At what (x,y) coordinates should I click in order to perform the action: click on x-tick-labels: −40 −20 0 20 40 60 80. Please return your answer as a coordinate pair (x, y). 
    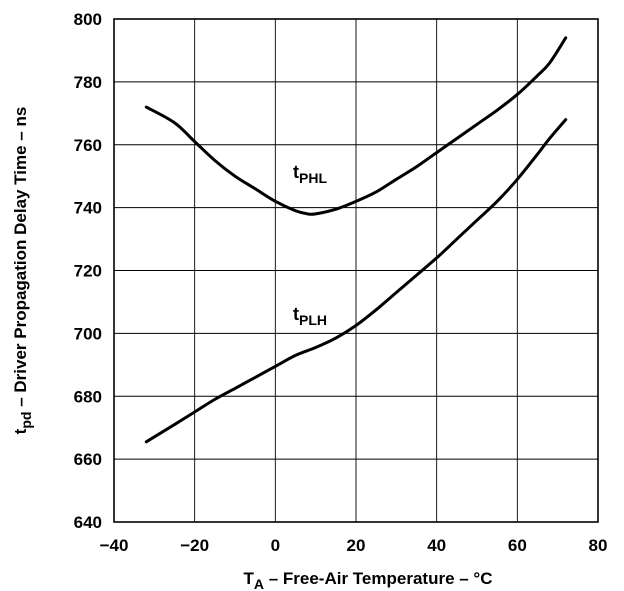
    Looking at the image, I should click on (354, 545).